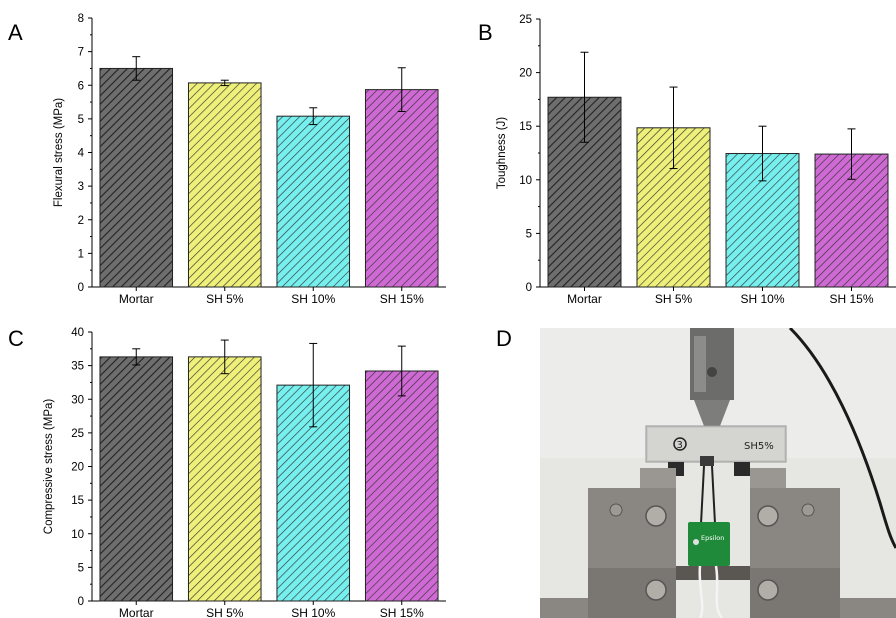 This screenshot has width=896, height=618. I want to click on panel-label-d: D, so click(504, 338).